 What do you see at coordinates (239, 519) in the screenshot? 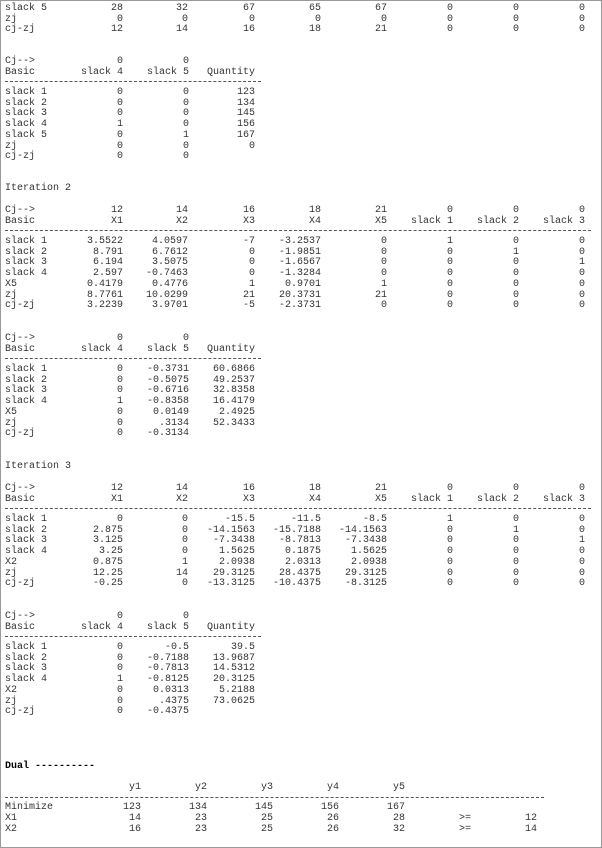
I see `cell-value: -15.5` at bounding box center [239, 519].